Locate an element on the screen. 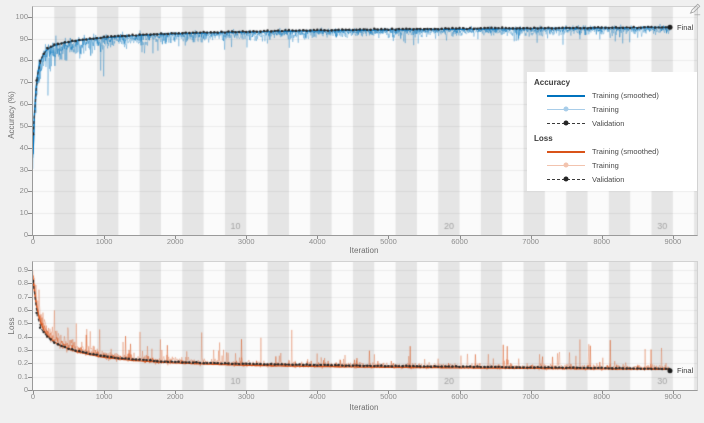  loss-x-tick-label: 9000 is located at coordinates (673, 396).